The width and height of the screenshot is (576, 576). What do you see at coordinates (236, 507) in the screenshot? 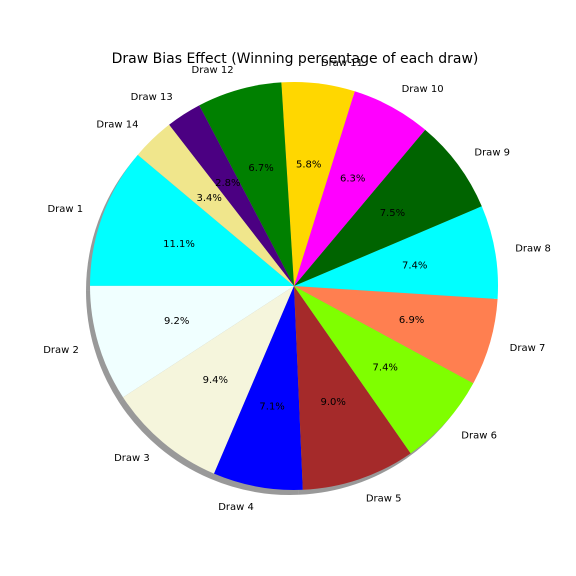
I see `slice-category-label: Draw 4` at bounding box center [236, 507].